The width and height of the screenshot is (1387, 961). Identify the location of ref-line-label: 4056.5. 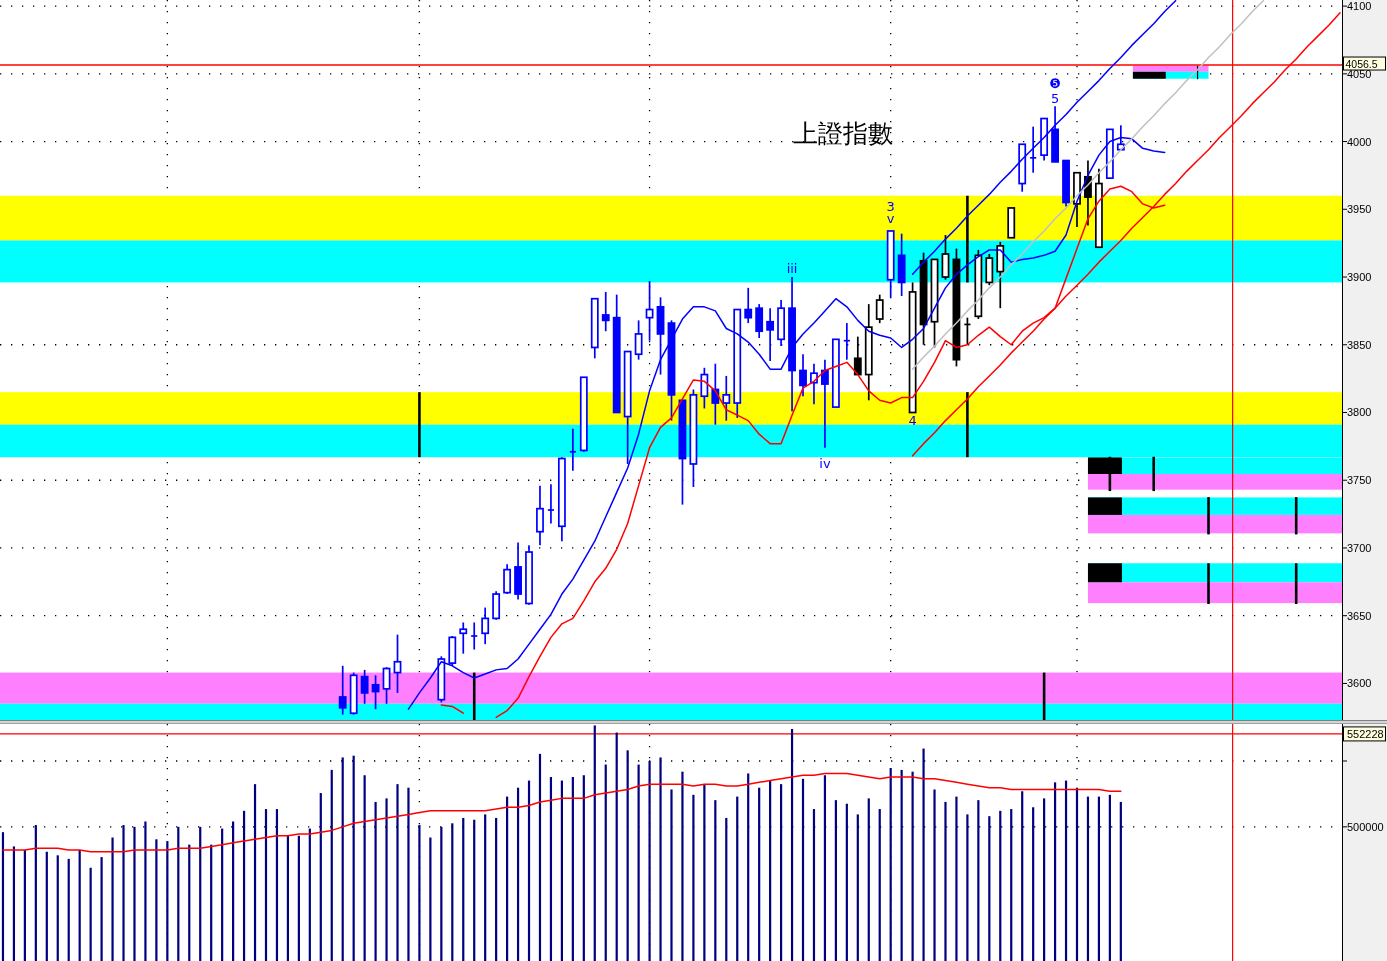
(1361, 63).